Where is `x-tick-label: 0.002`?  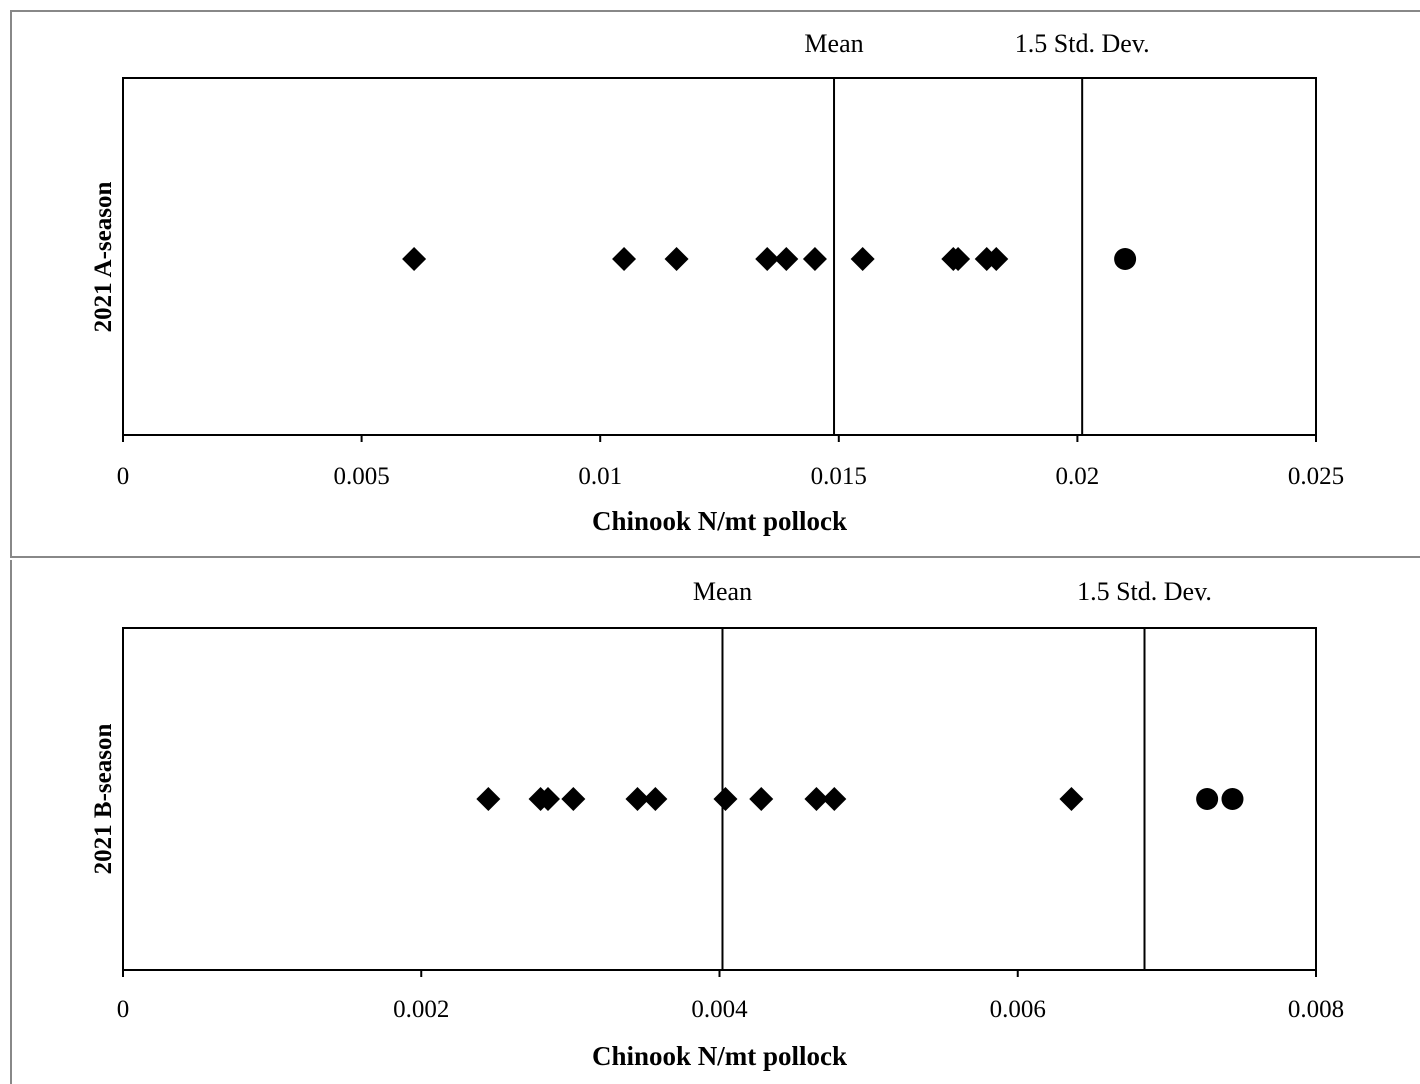 x-tick-label: 0.002 is located at coordinates (421, 1009).